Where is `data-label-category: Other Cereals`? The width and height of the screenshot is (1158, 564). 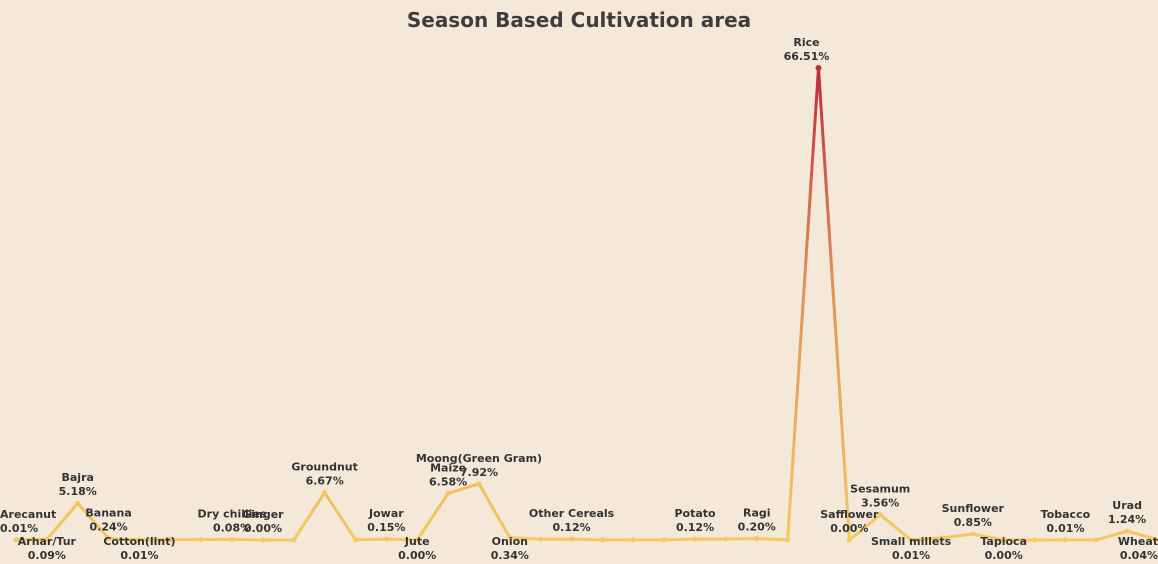
data-label-category: Other Cereals is located at coordinates (572, 513).